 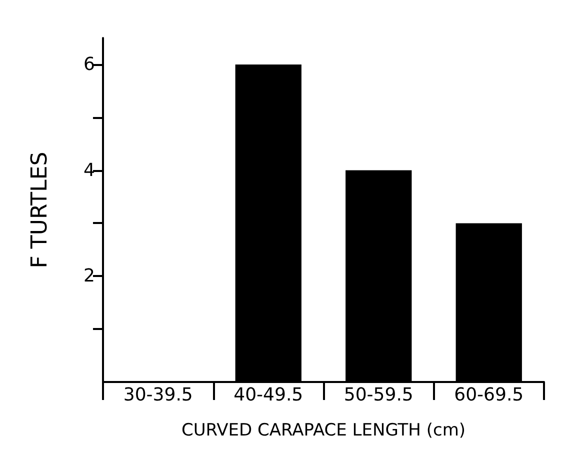 What do you see at coordinates (40, 210) in the screenshot?
I see `y-axis-title: F TURTLES` at bounding box center [40, 210].